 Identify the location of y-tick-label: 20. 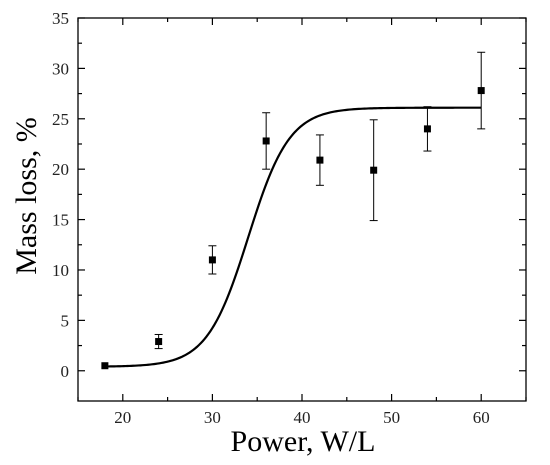
(60, 169).